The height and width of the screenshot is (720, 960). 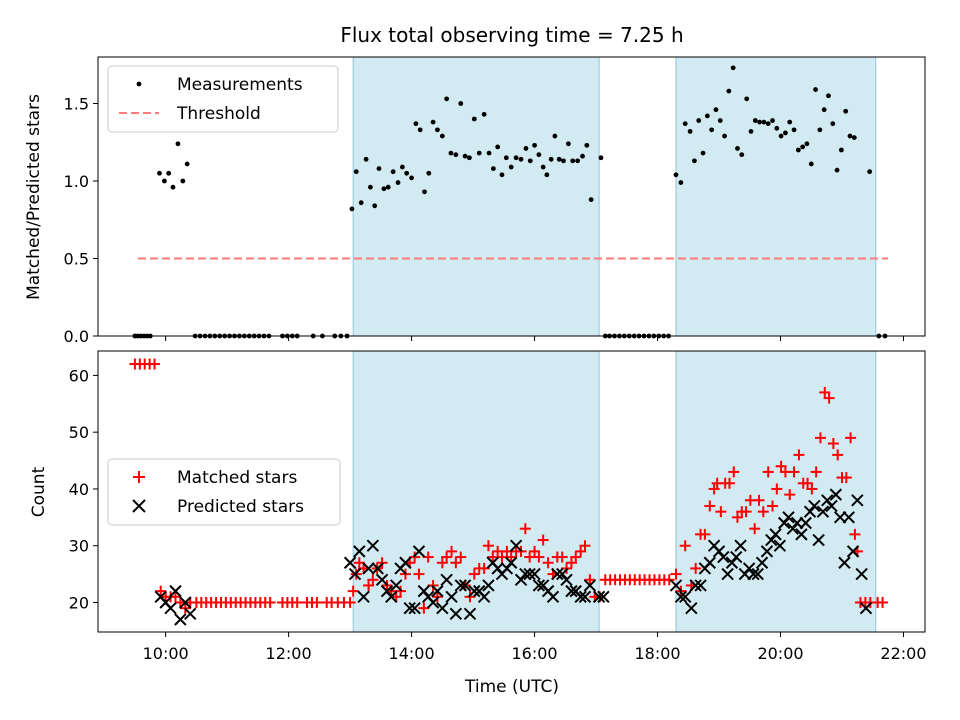 I want to click on y-tick-label: 30, so click(x=79, y=546).